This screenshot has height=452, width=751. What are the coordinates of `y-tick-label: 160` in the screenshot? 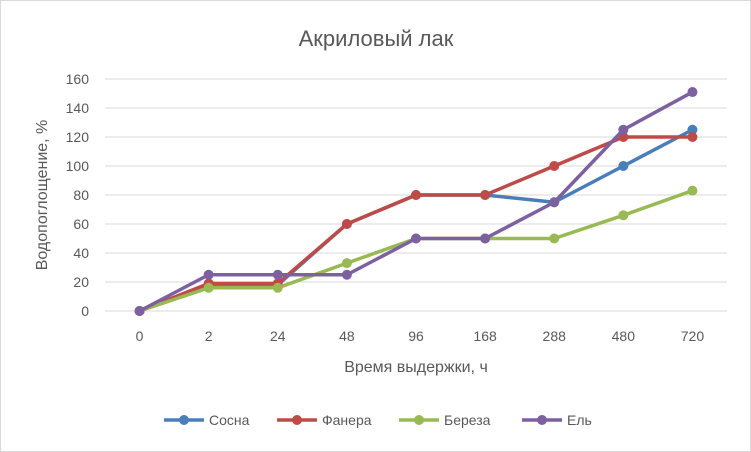 It's located at (78, 79).